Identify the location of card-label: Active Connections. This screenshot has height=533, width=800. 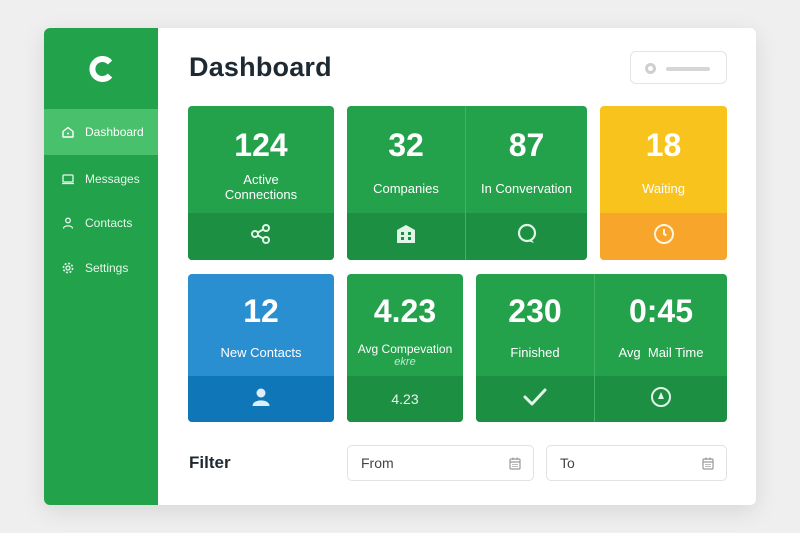
(261, 187).